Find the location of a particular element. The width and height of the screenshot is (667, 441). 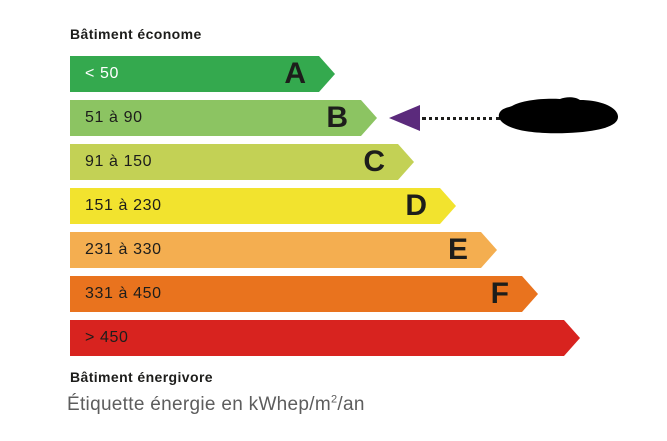

grade-letter: B is located at coordinates (337, 117).